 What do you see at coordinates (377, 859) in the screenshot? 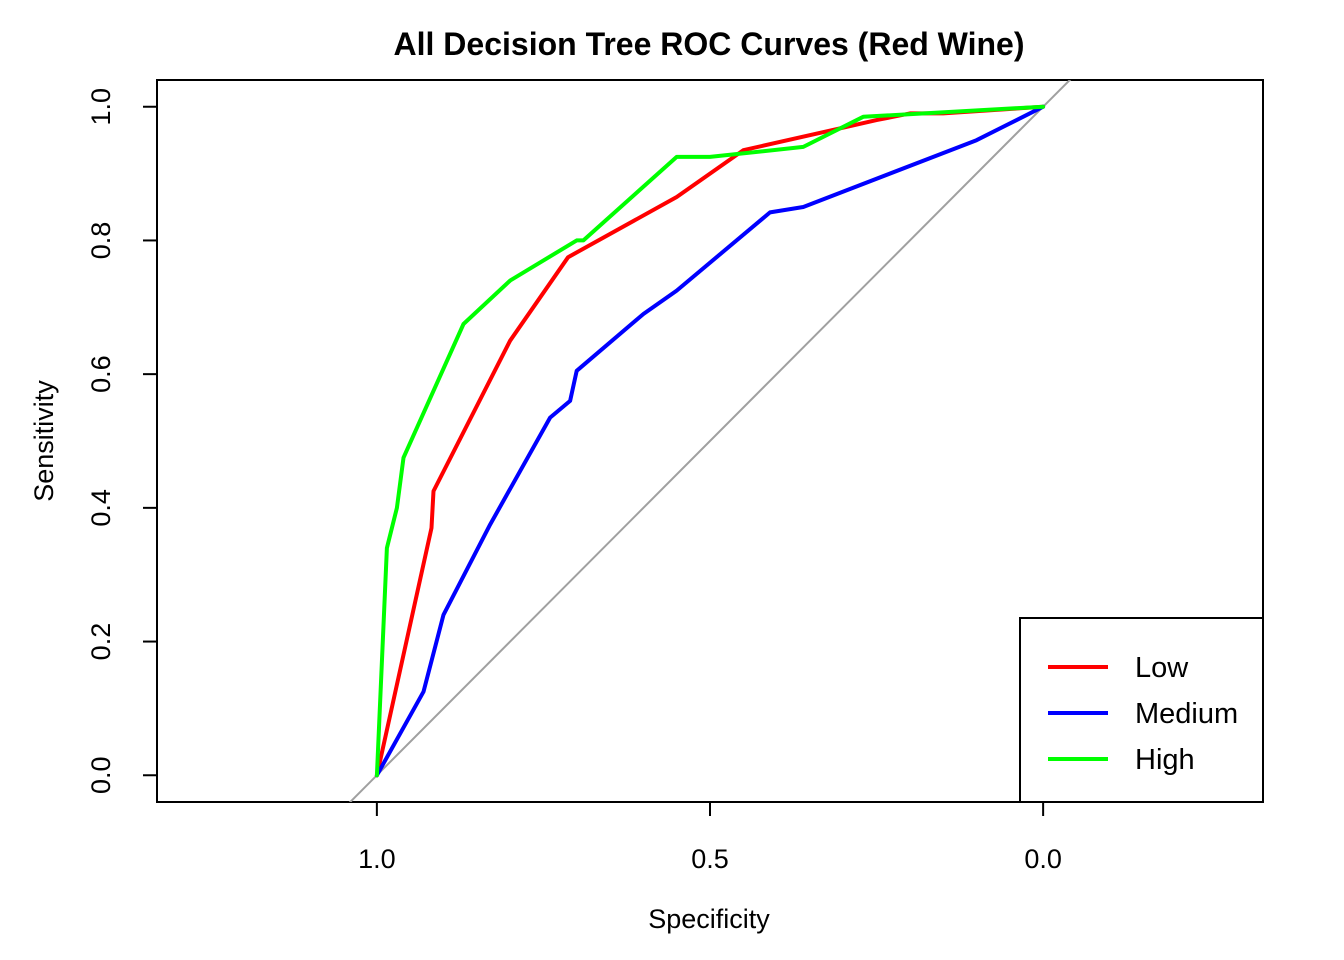
I see `x-tick-label: 1.0` at bounding box center [377, 859].